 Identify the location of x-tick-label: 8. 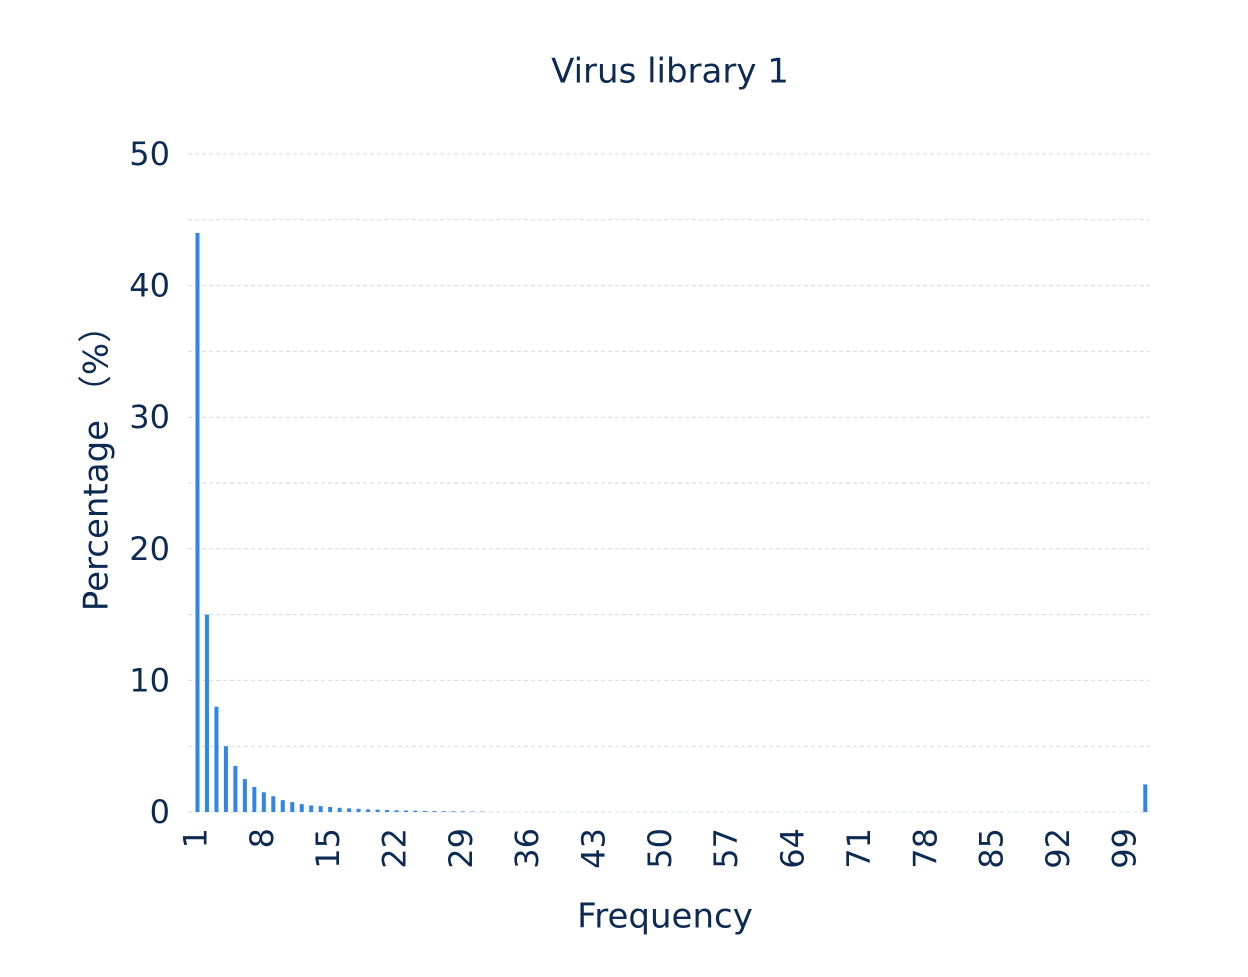
(262, 838).